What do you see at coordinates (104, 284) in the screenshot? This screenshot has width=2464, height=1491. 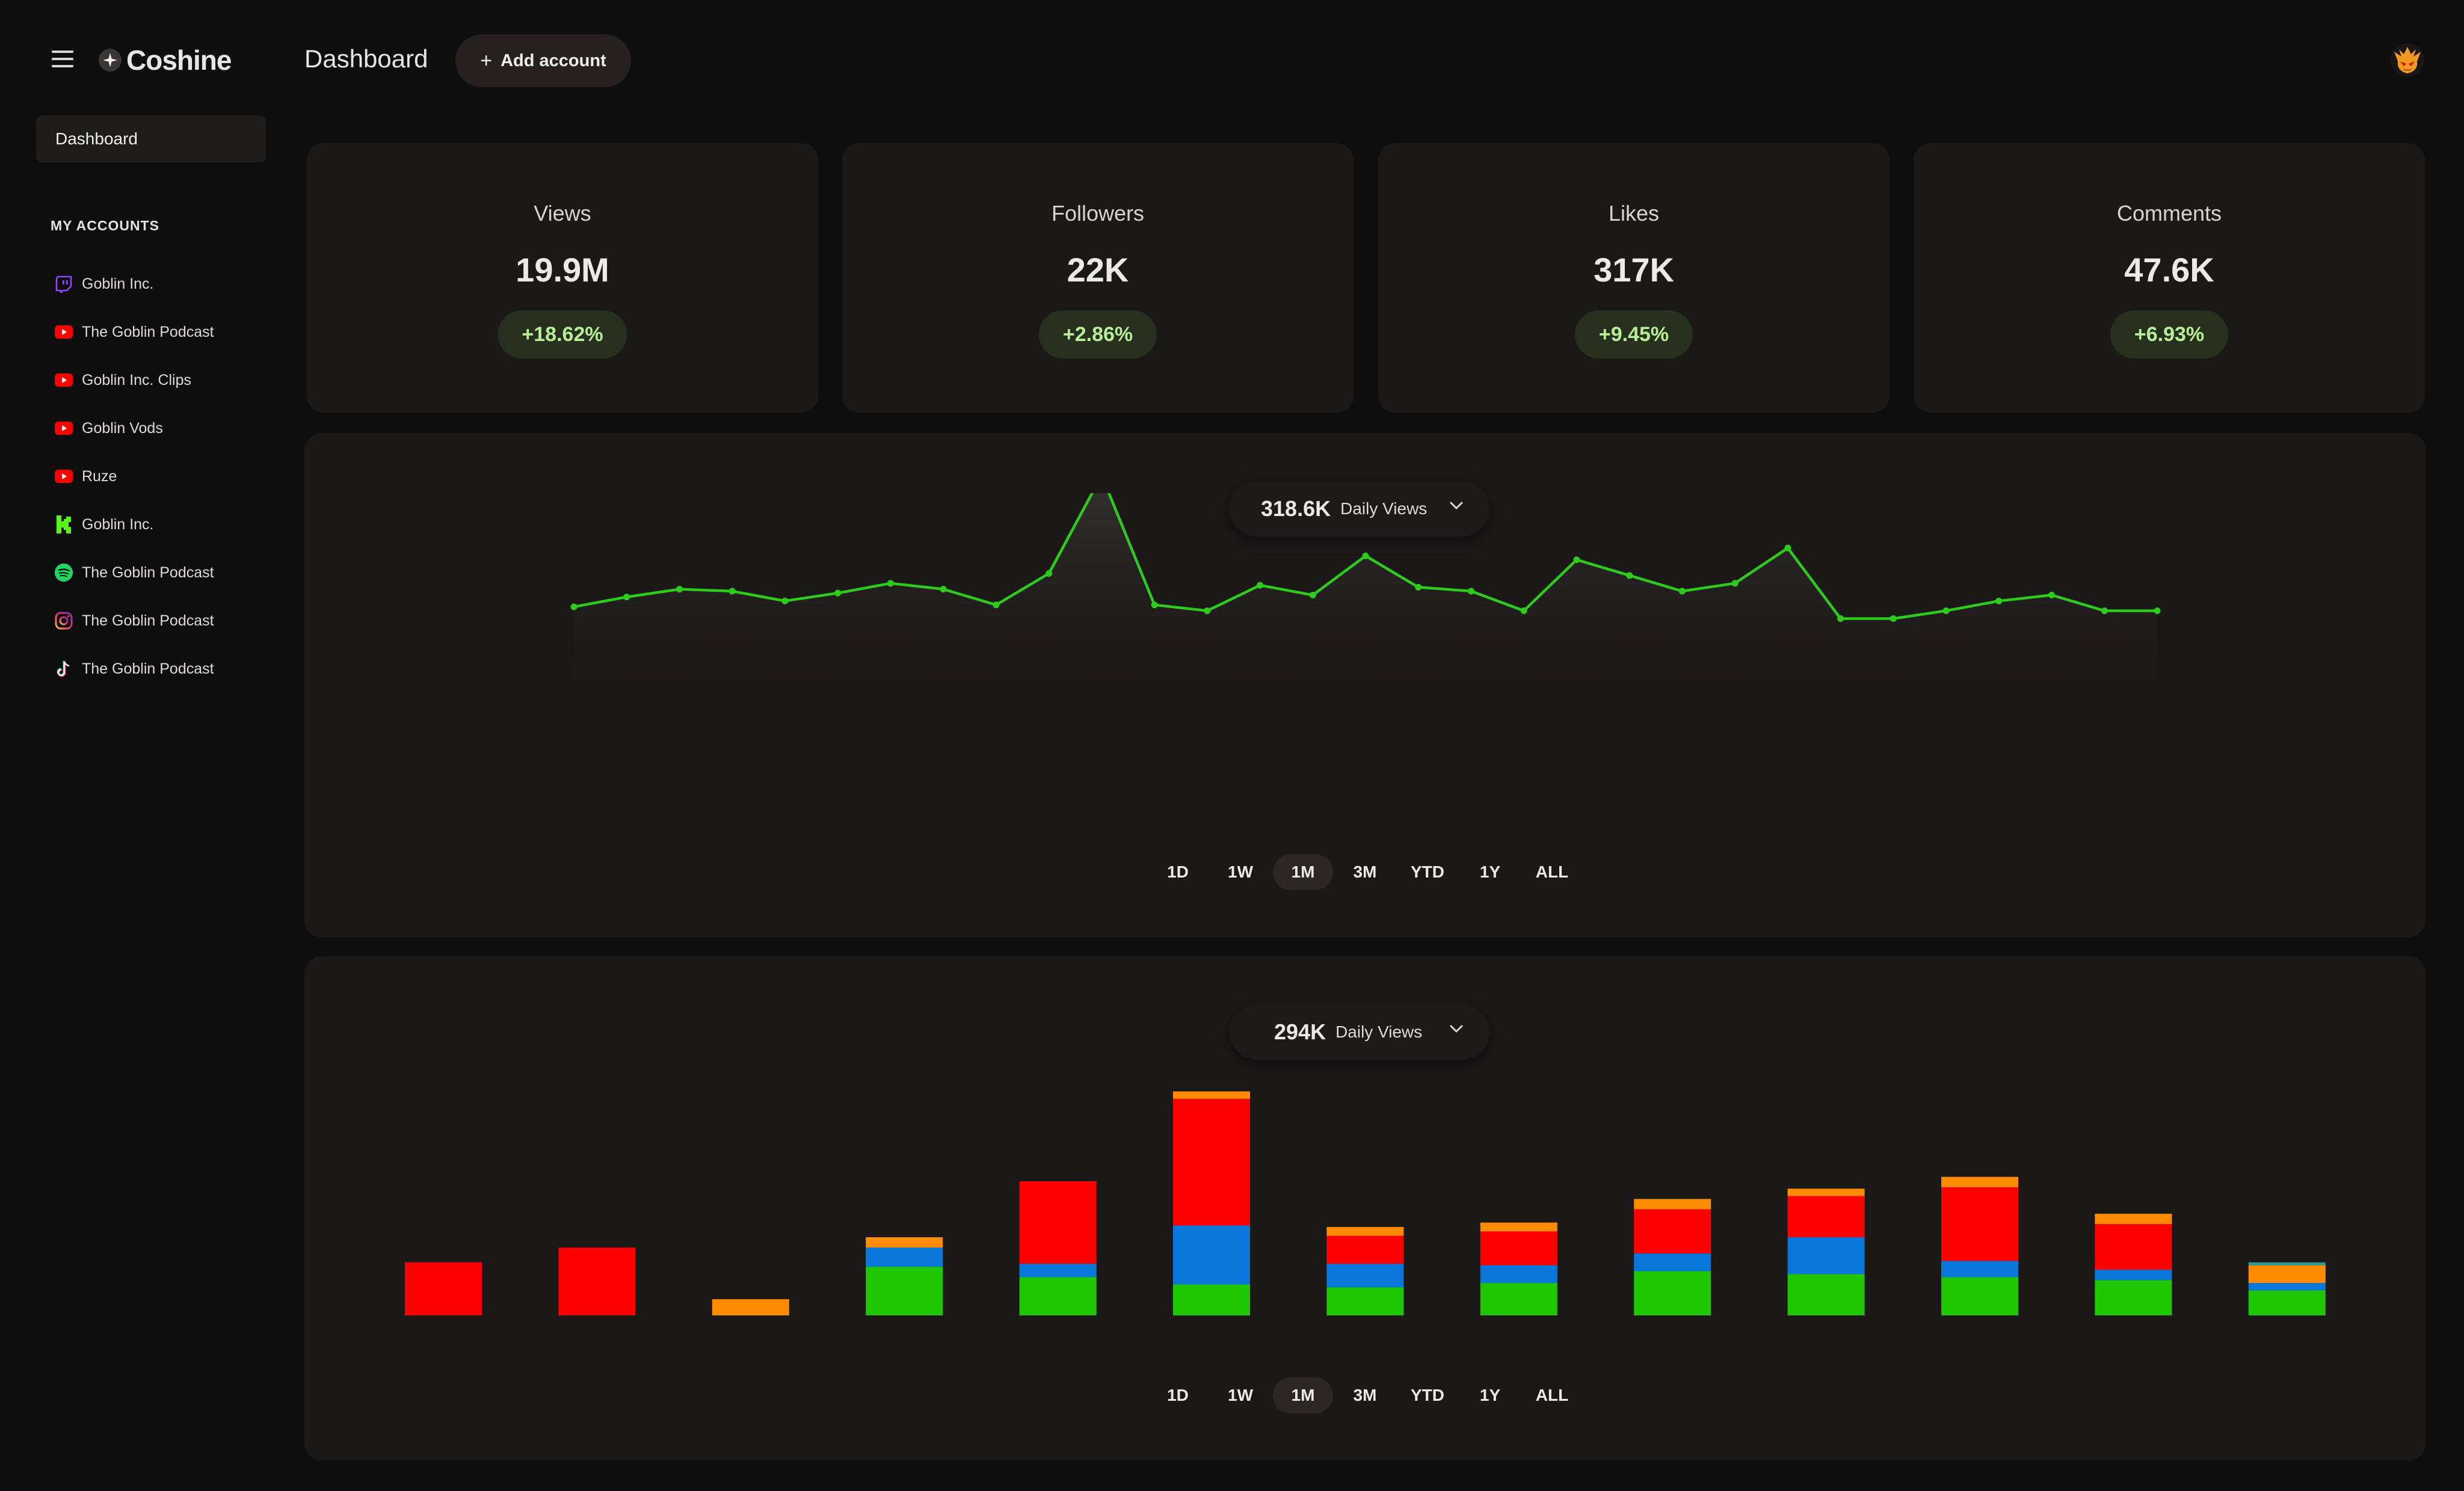 I see `sidebar-account-goblin-inc-twitch: Goblin Inc.` at bounding box center [104, 284].